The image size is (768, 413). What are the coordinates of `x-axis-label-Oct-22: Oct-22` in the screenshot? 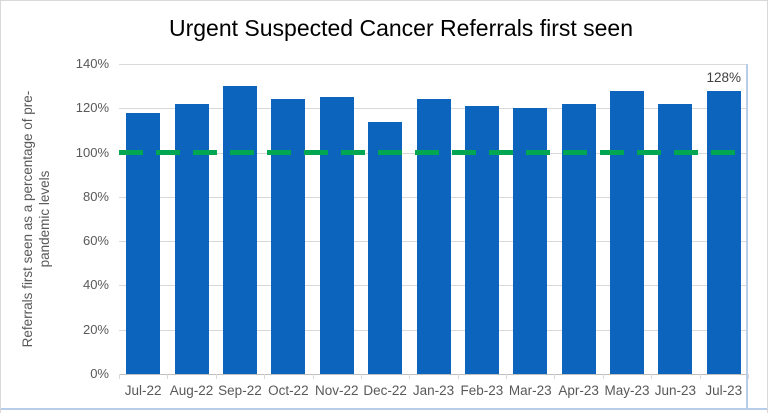 It's located at (288, 390).